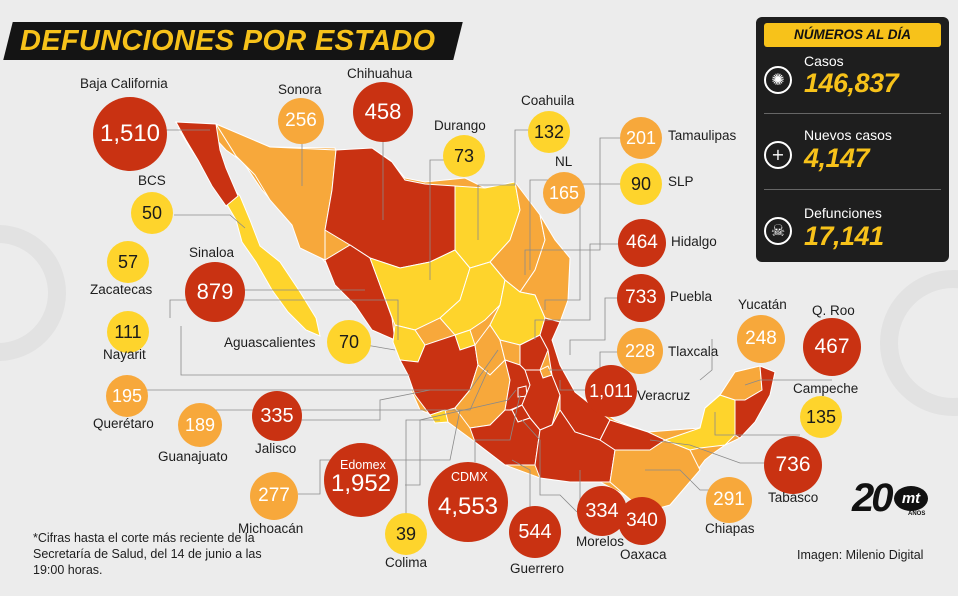 The image size is (958, 596). I want to click on state-bubble-guanajuato: 189, so click(200, 425).